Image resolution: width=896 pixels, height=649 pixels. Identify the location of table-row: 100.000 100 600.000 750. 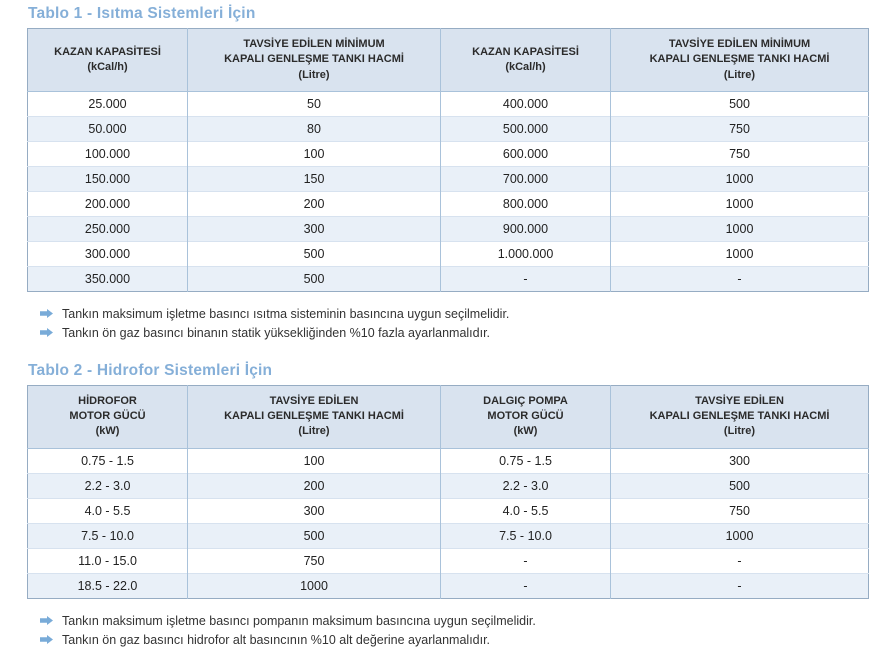
(448, 154).